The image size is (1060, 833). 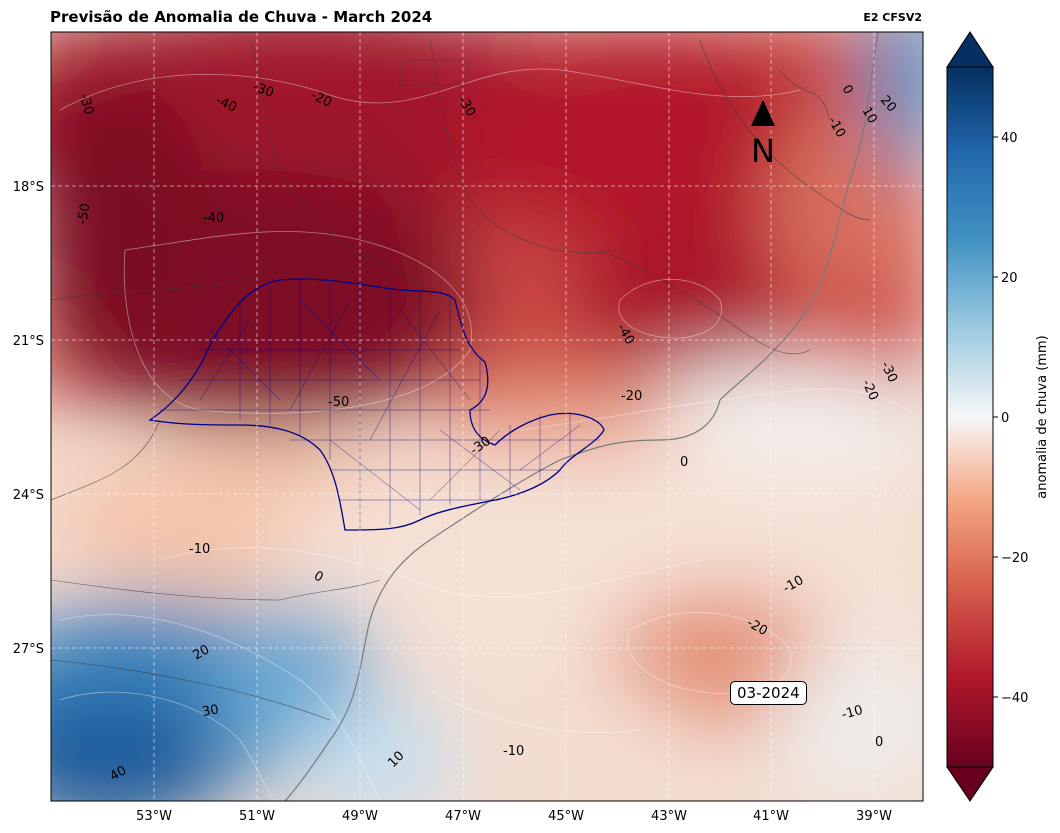 What do you see at coordinates (566, 816) in the screenshot?
I see `lon-label: 45°W` at bounding box center [566, 816].